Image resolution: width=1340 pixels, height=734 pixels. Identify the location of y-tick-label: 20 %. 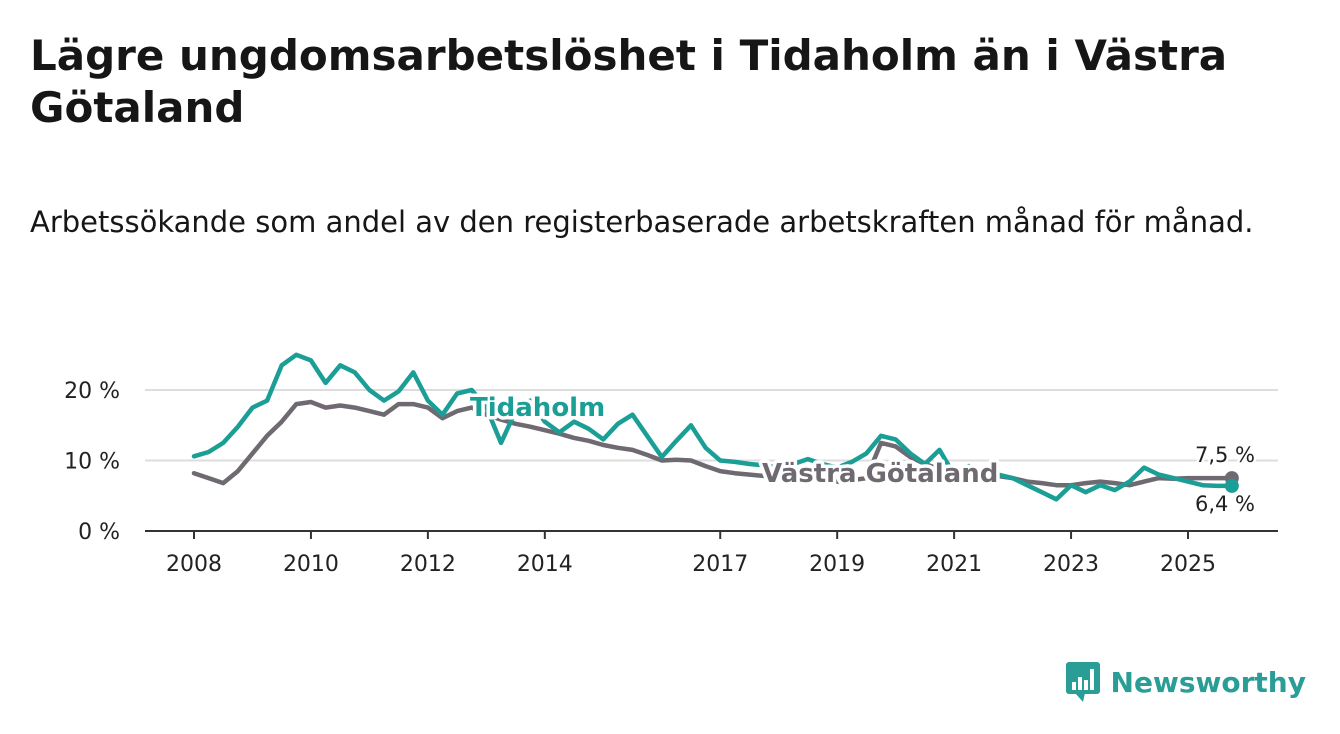
(92, 391).